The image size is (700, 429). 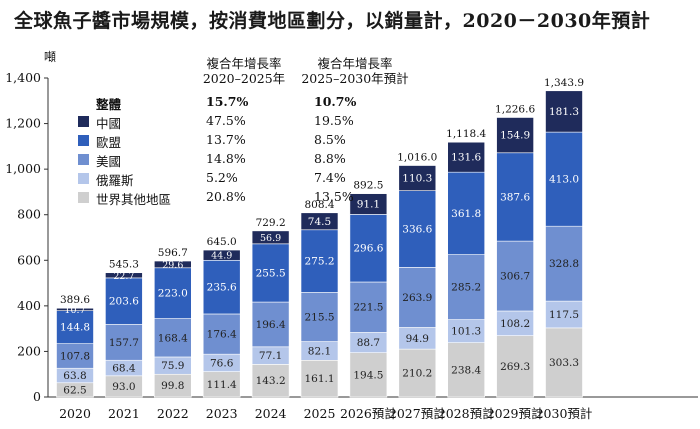 What do you see at coordinates (29, 350) in the screenshot?
I see `y-tick-label: 200` at bounding box center [29, 350].